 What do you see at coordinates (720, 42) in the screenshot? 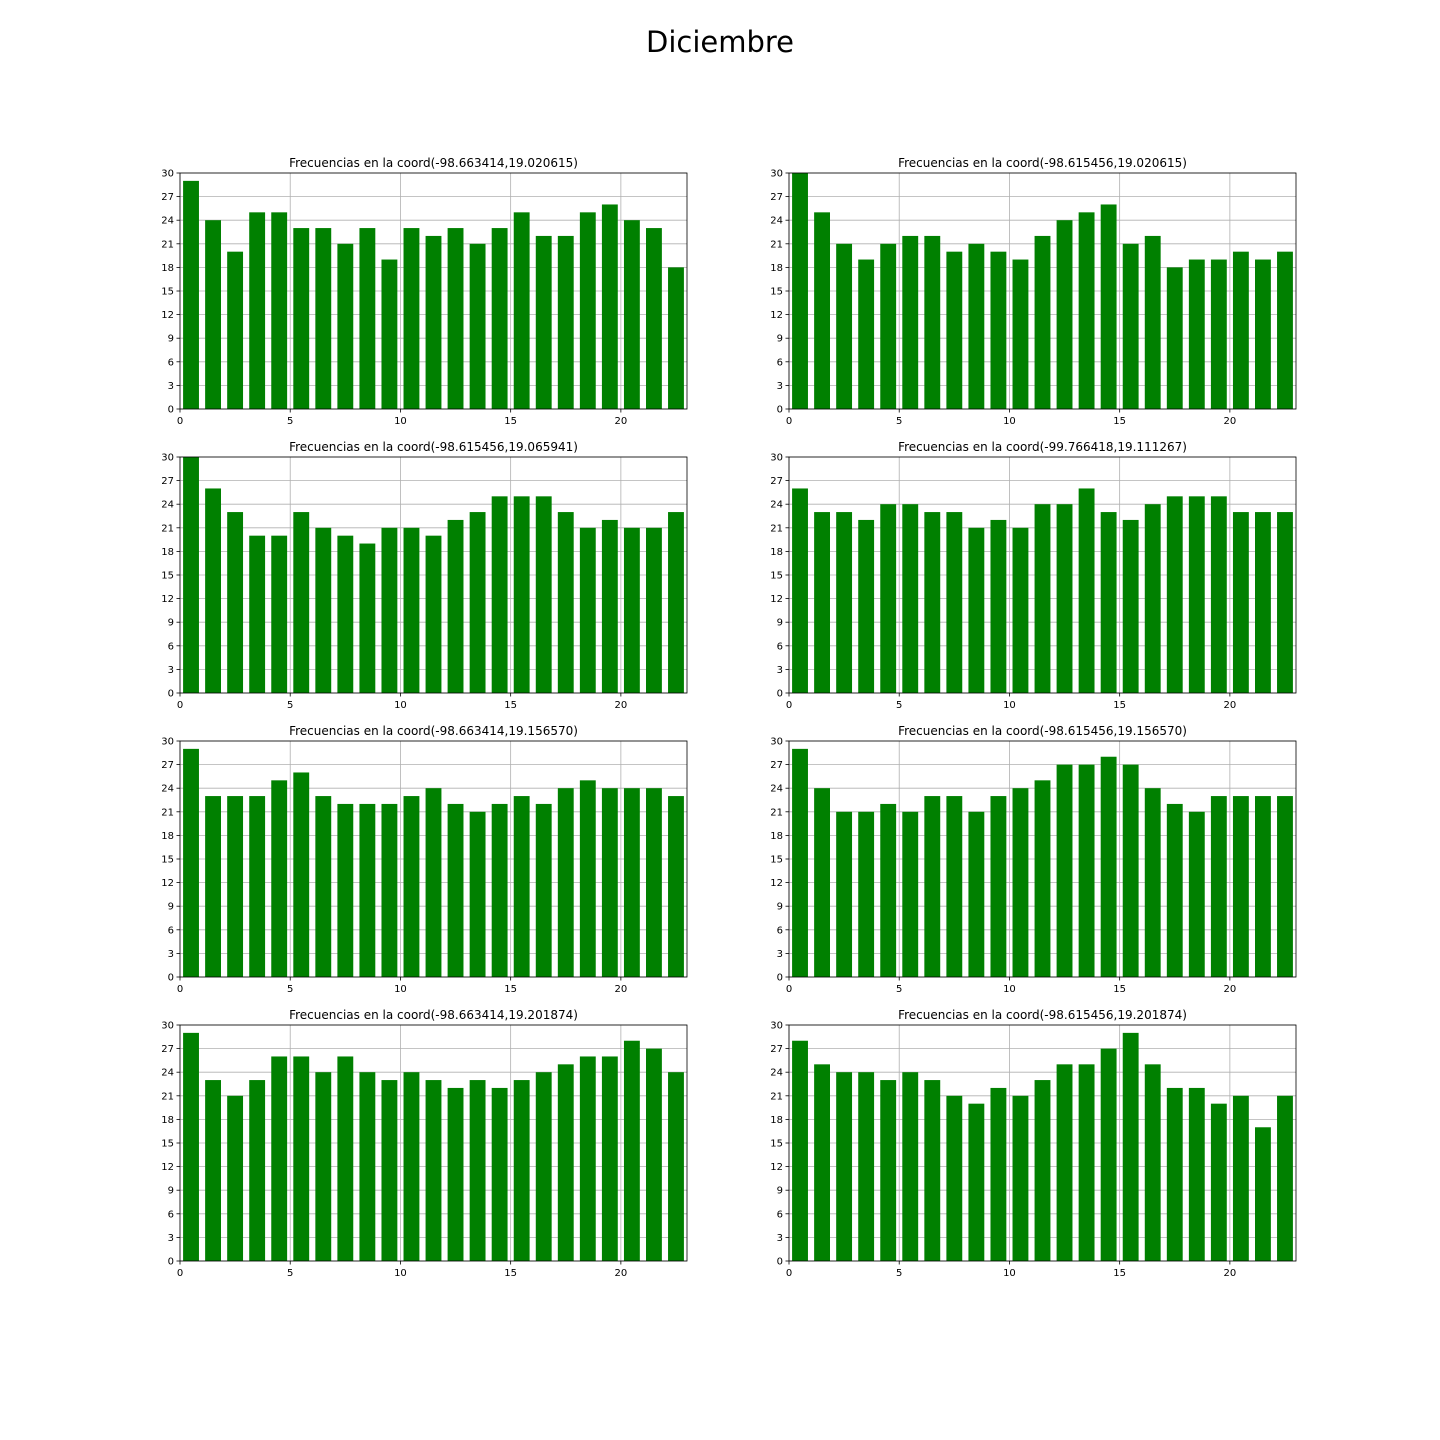
I see `figure-title: Diciembre` at bounding box center [720, 42].